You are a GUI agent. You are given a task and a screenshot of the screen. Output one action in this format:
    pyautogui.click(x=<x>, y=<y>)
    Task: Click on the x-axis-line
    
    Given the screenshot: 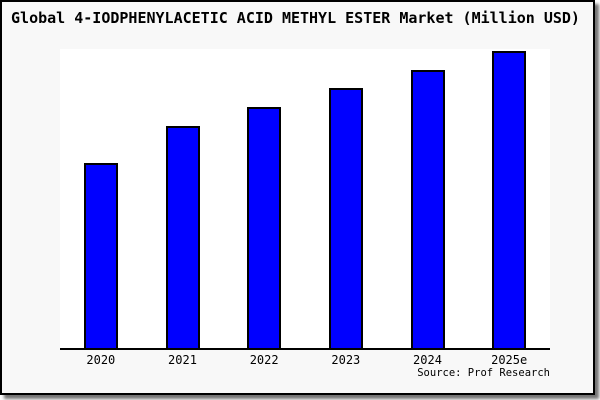 What is the action you would take?
    pyautogui.click(x=305, y=349)
    